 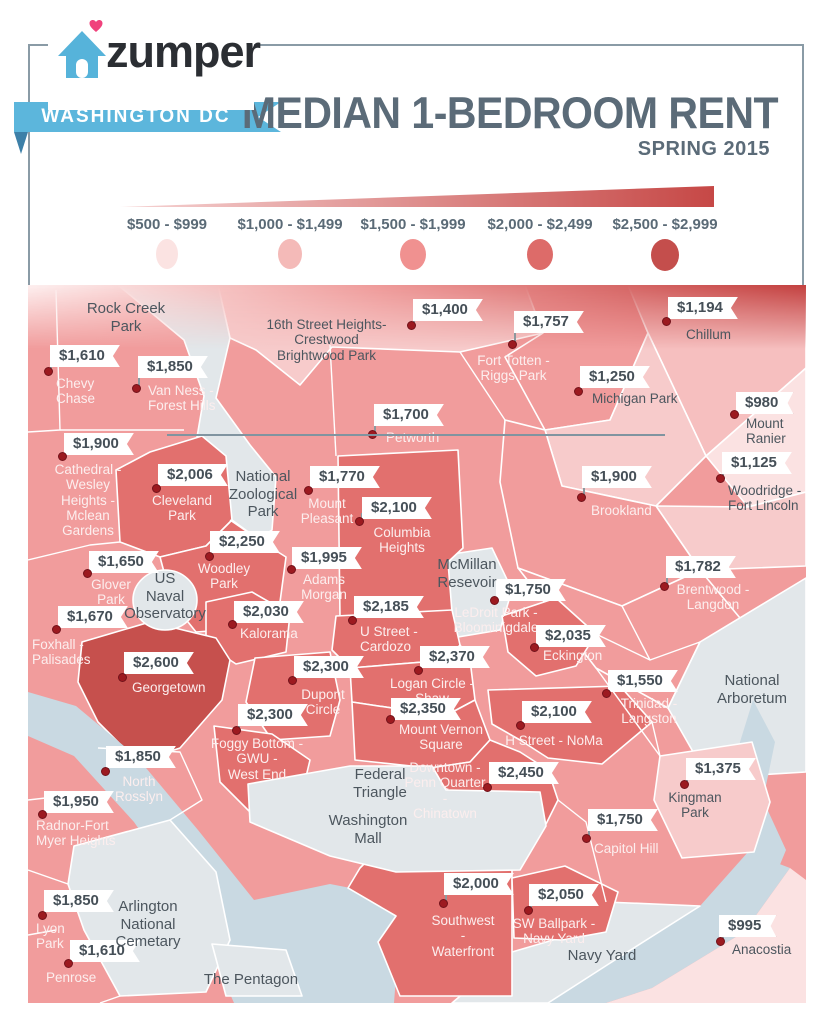 I want to click on region-washington-mall, so click(x=397, y=819).